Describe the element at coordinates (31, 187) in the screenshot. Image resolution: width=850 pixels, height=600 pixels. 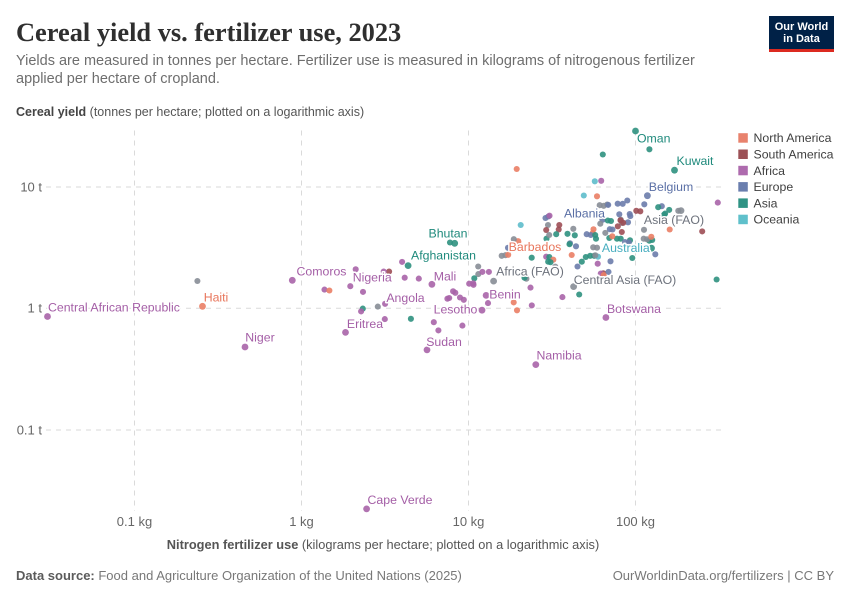
I see `svg-text: 10 t` at that location.